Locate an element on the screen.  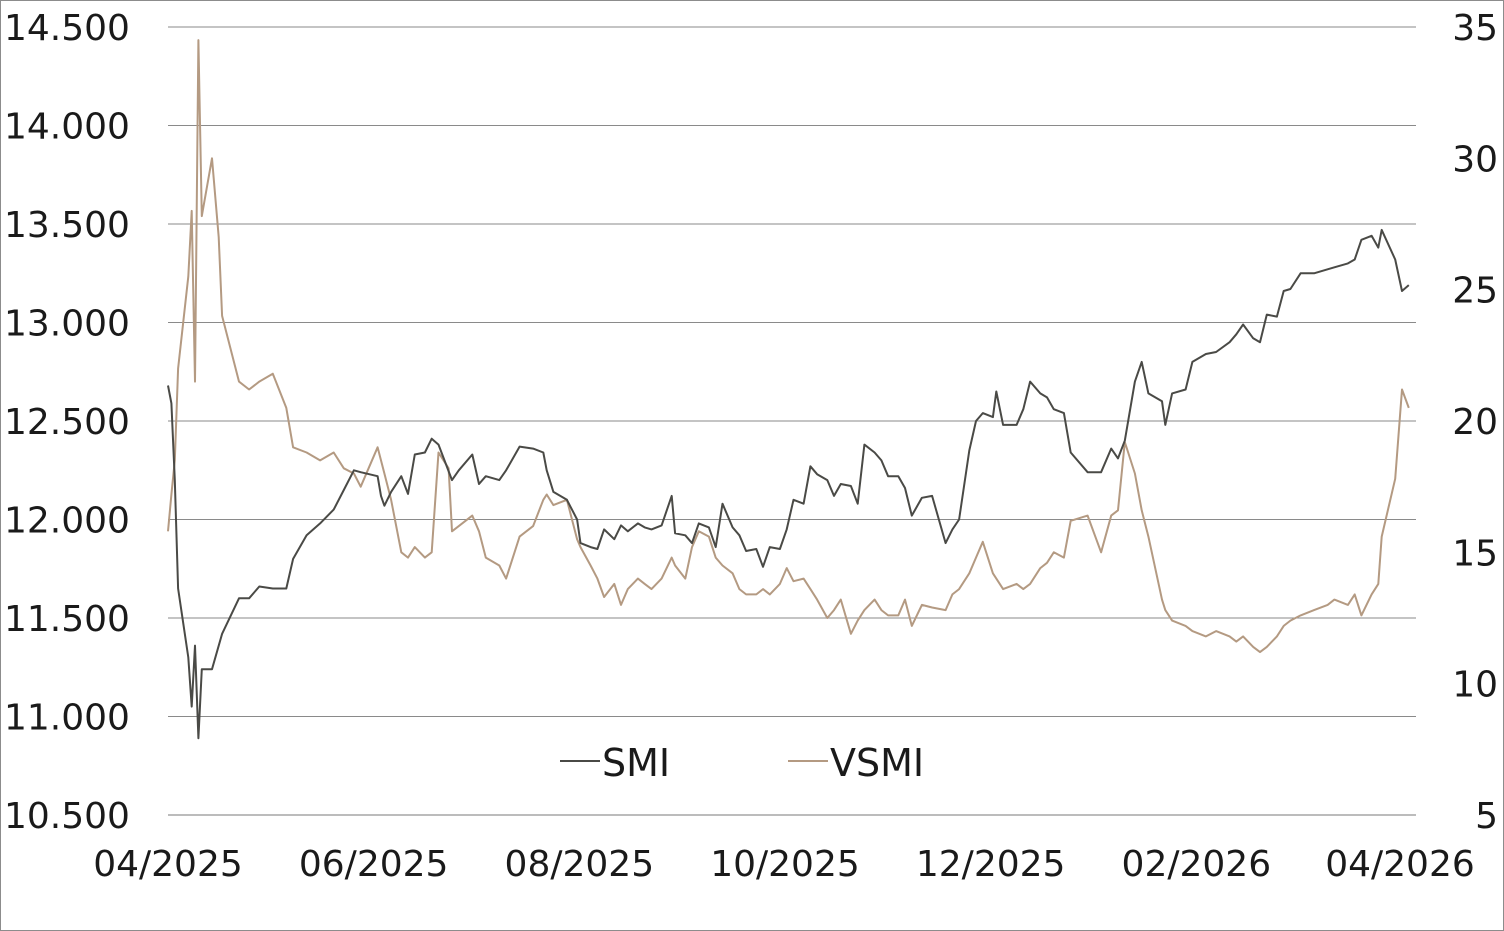
y-left-tick-label: 11.500 is located at coordinates (67, 619).